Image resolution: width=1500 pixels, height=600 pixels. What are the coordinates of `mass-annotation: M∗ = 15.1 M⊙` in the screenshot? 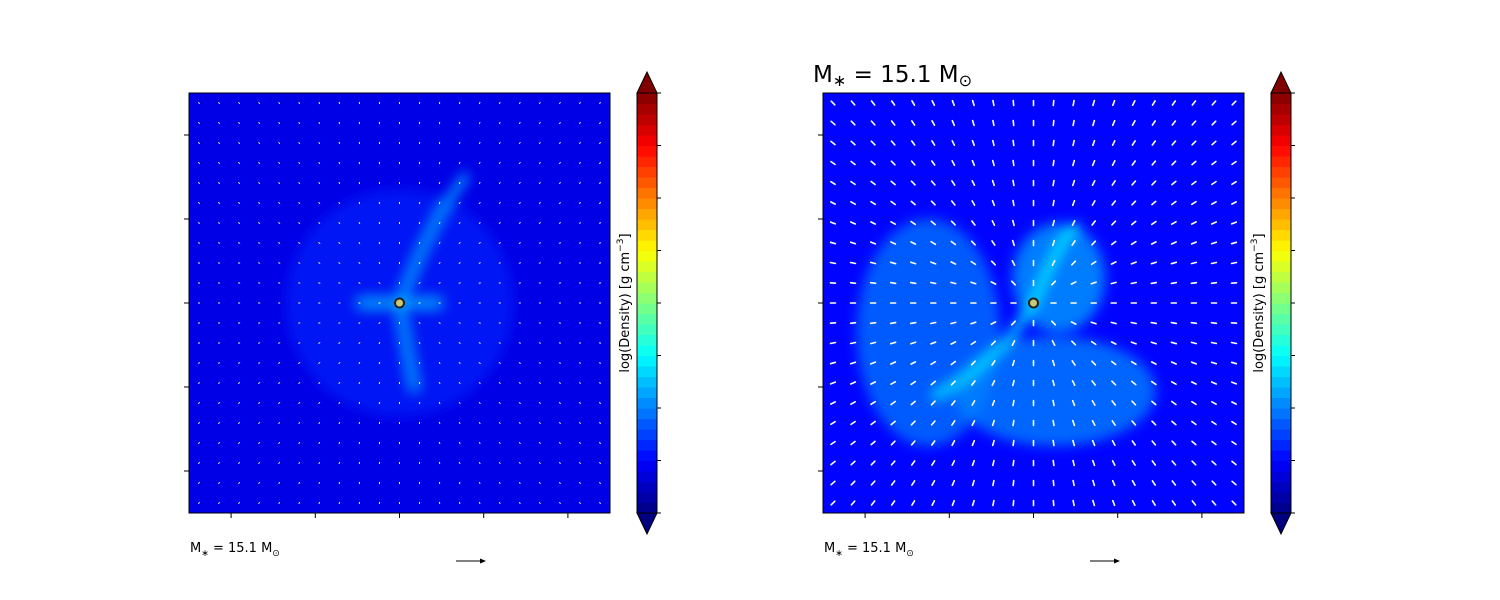 It's located at (235, 550).